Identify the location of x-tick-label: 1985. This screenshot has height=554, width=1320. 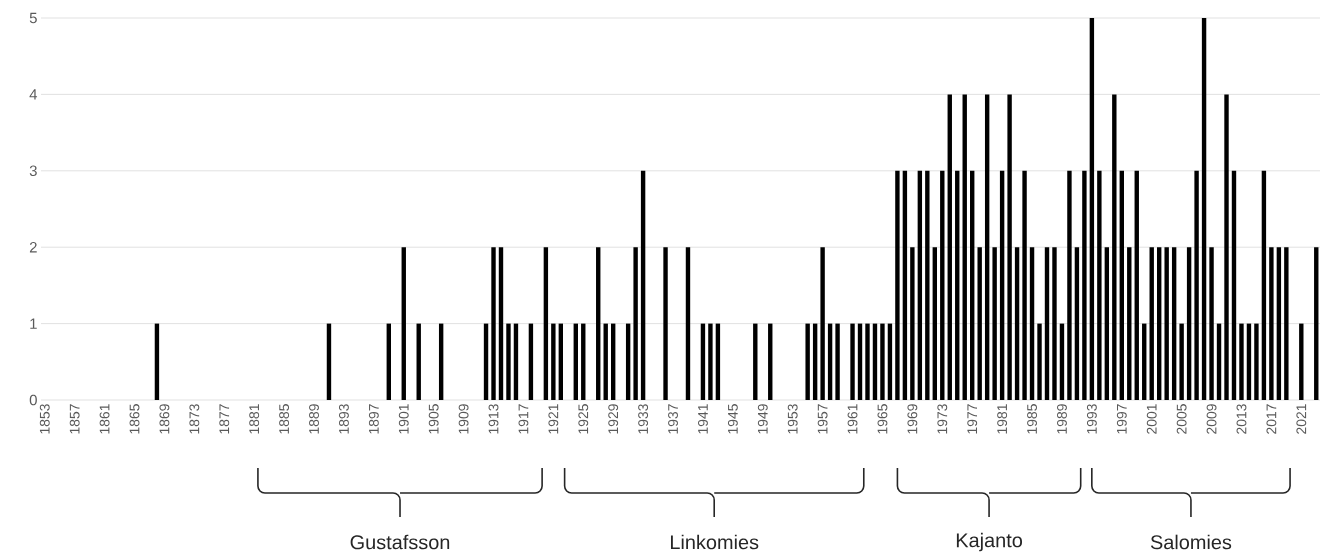
(1032, 419).